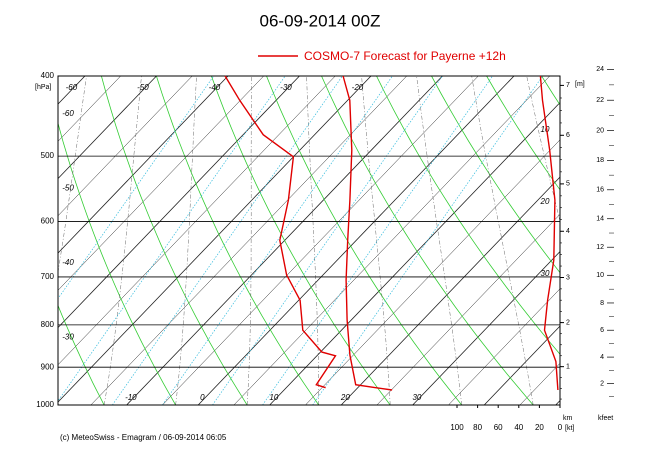 Image resolution: width=650 pixels, height=460 pixels. I want to click on kfeet-tick-label: 4, so click(602, 357).